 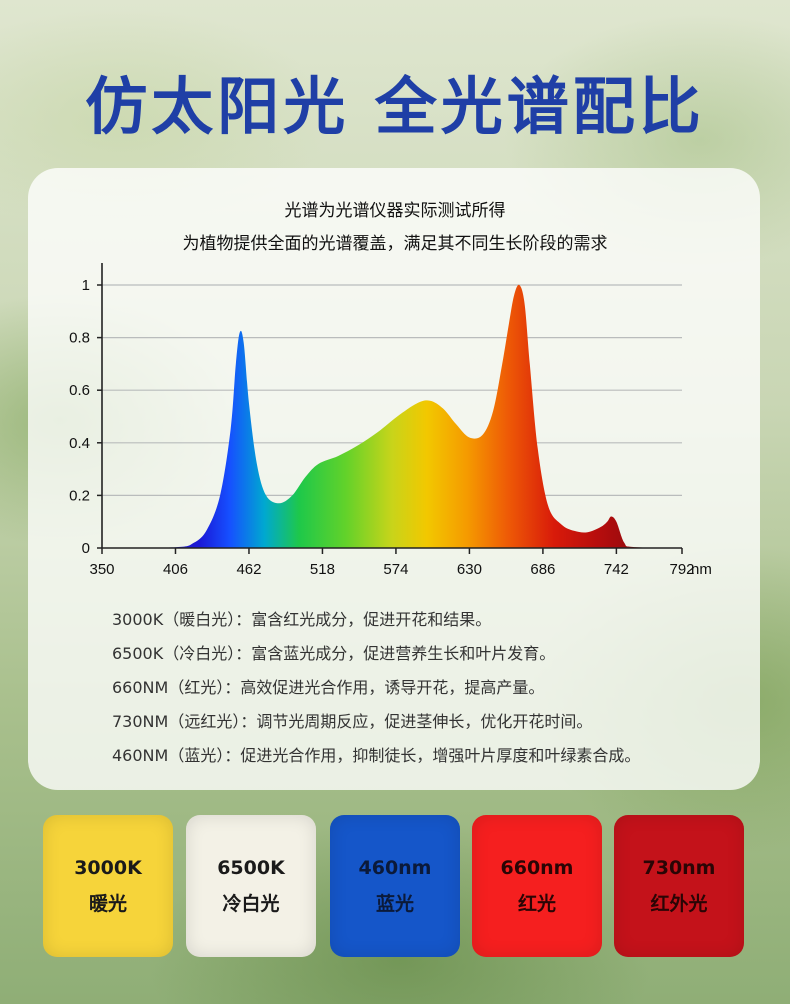 What do you see at coordinates (79, 338) in the screenshot?
I see `y-tick-label: 0.8` at bounding box center [79, 338].